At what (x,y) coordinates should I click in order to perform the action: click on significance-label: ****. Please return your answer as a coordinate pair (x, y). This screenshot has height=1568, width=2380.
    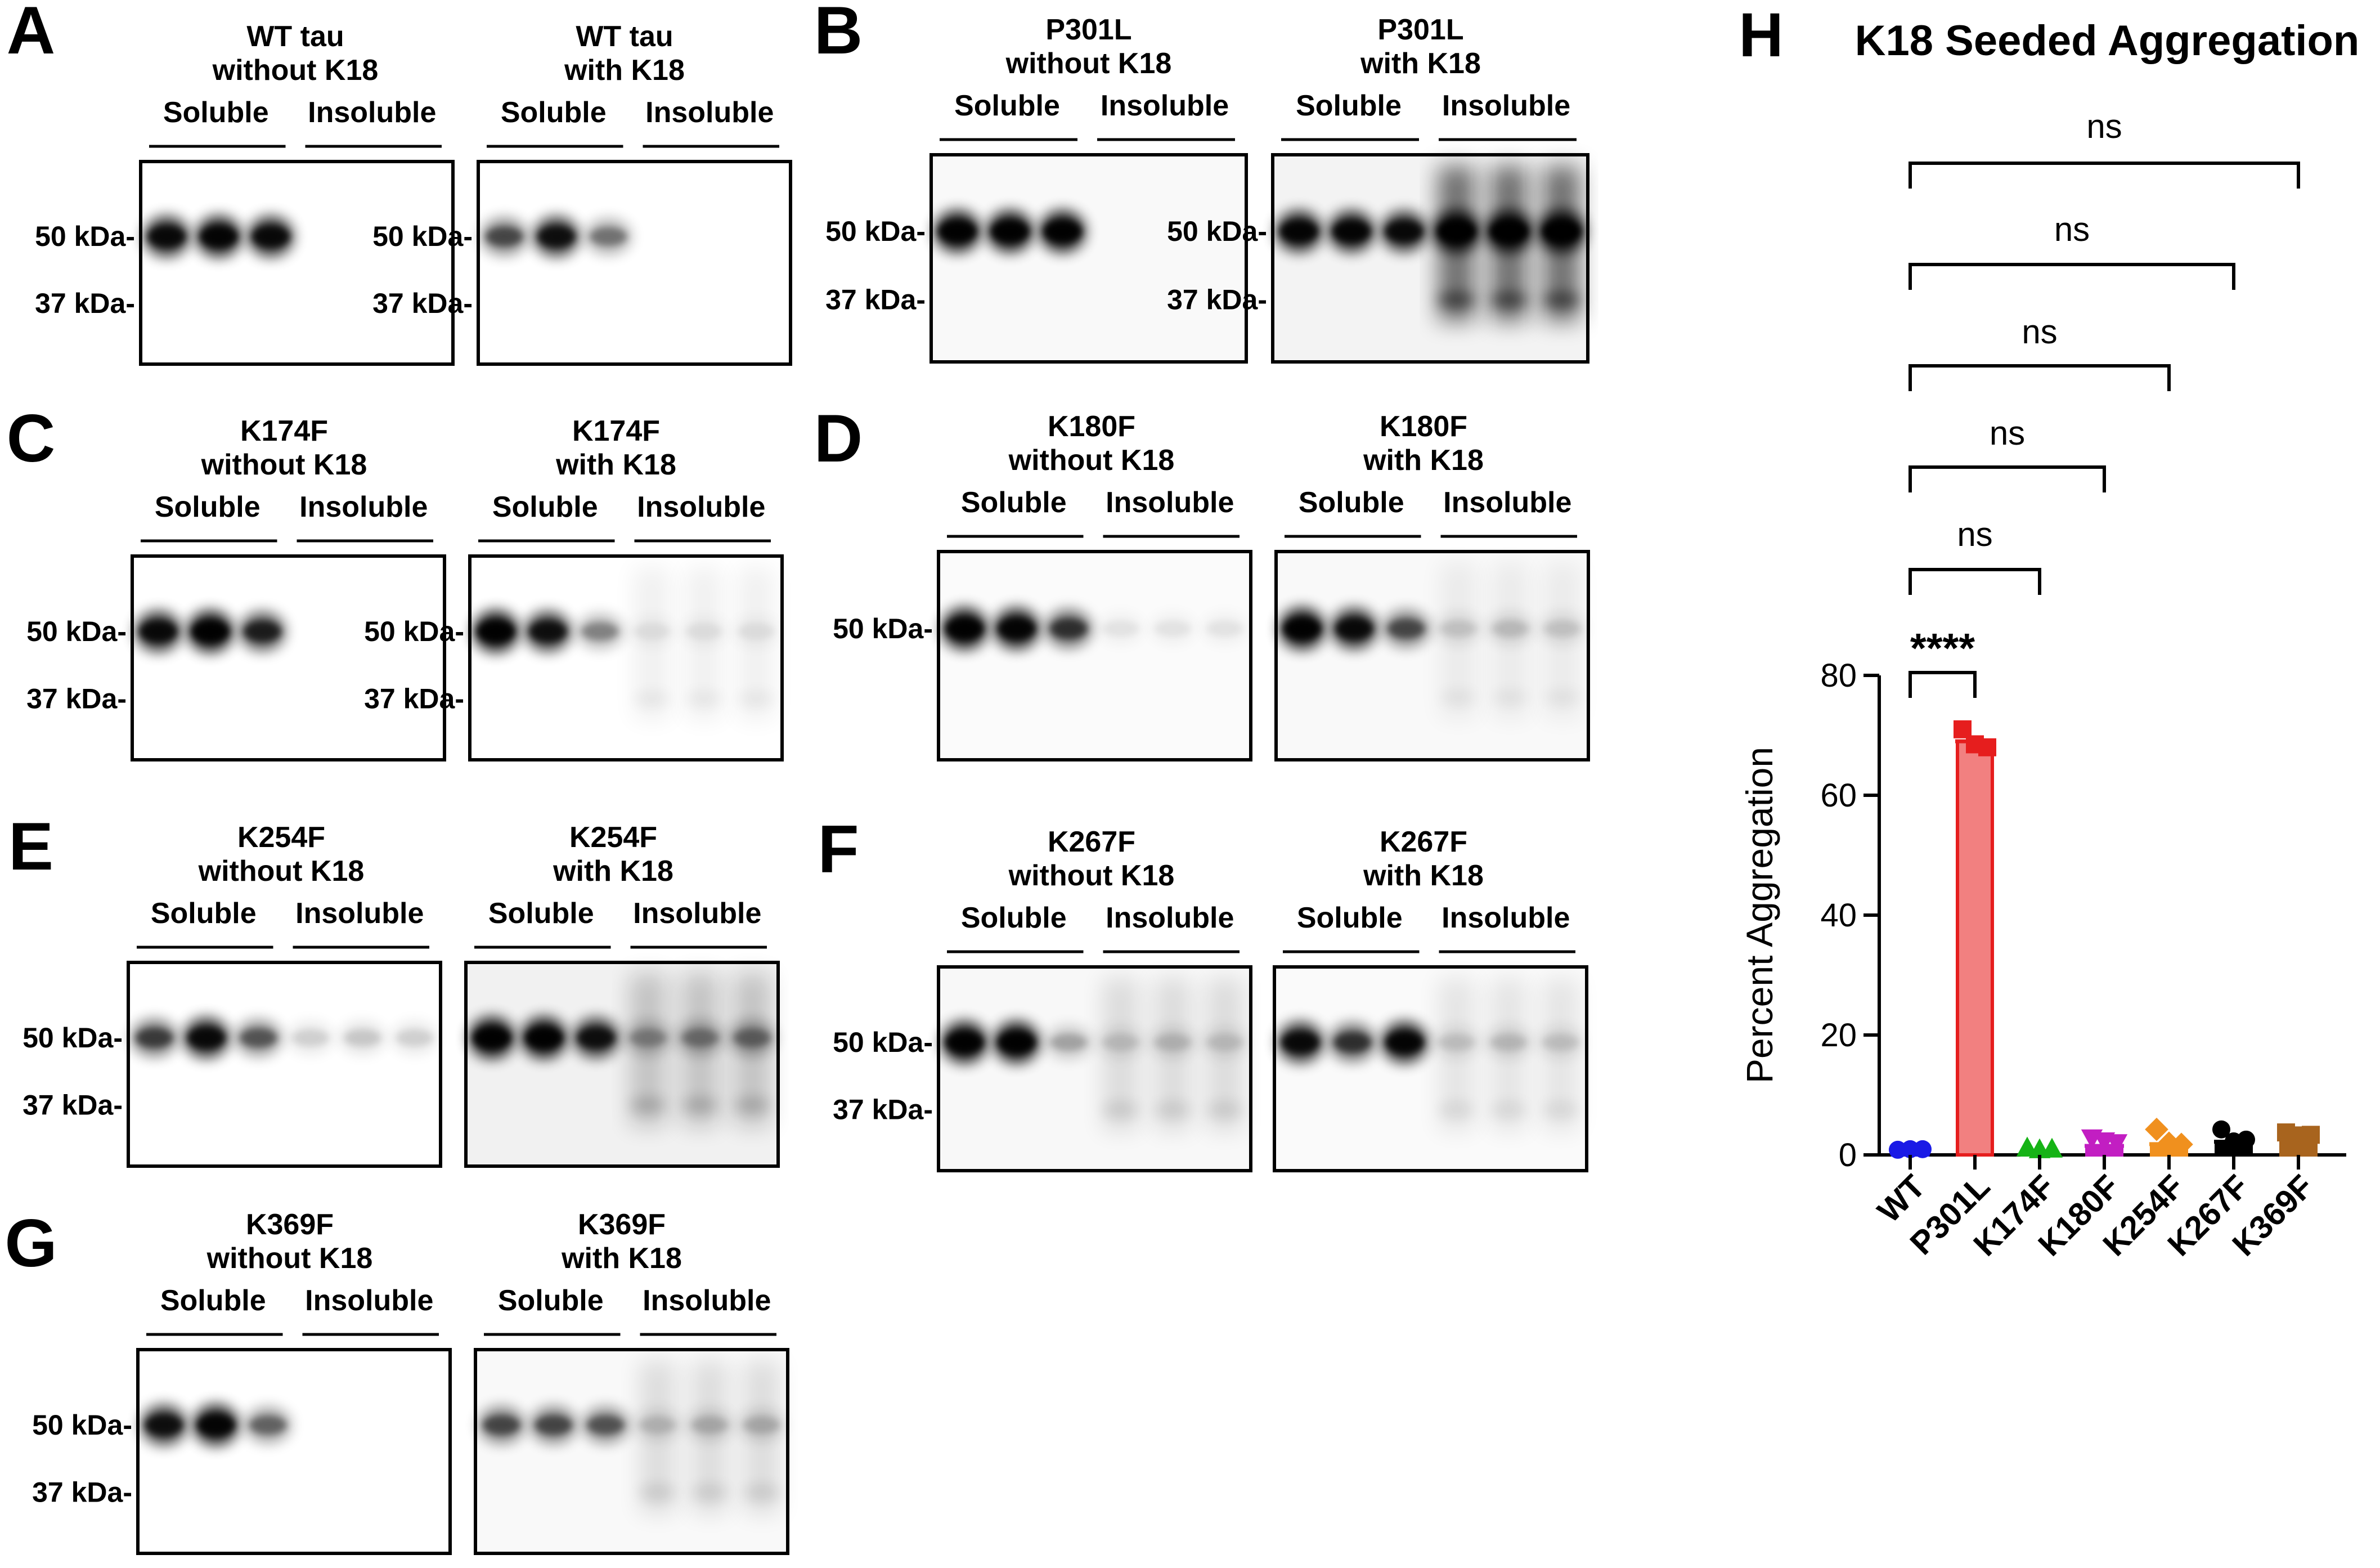
    Looking at the image, I should click on (1942, 648).